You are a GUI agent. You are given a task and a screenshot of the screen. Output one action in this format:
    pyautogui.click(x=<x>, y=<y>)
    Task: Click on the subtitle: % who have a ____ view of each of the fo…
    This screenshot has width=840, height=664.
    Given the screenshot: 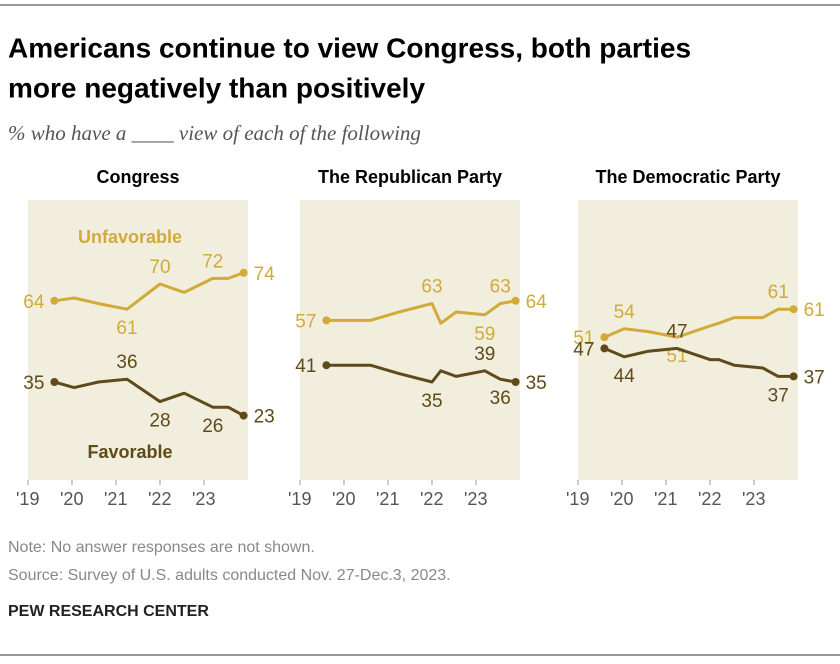 What is the action you would take?
    pyautogui.click(x=214, y=133)
    